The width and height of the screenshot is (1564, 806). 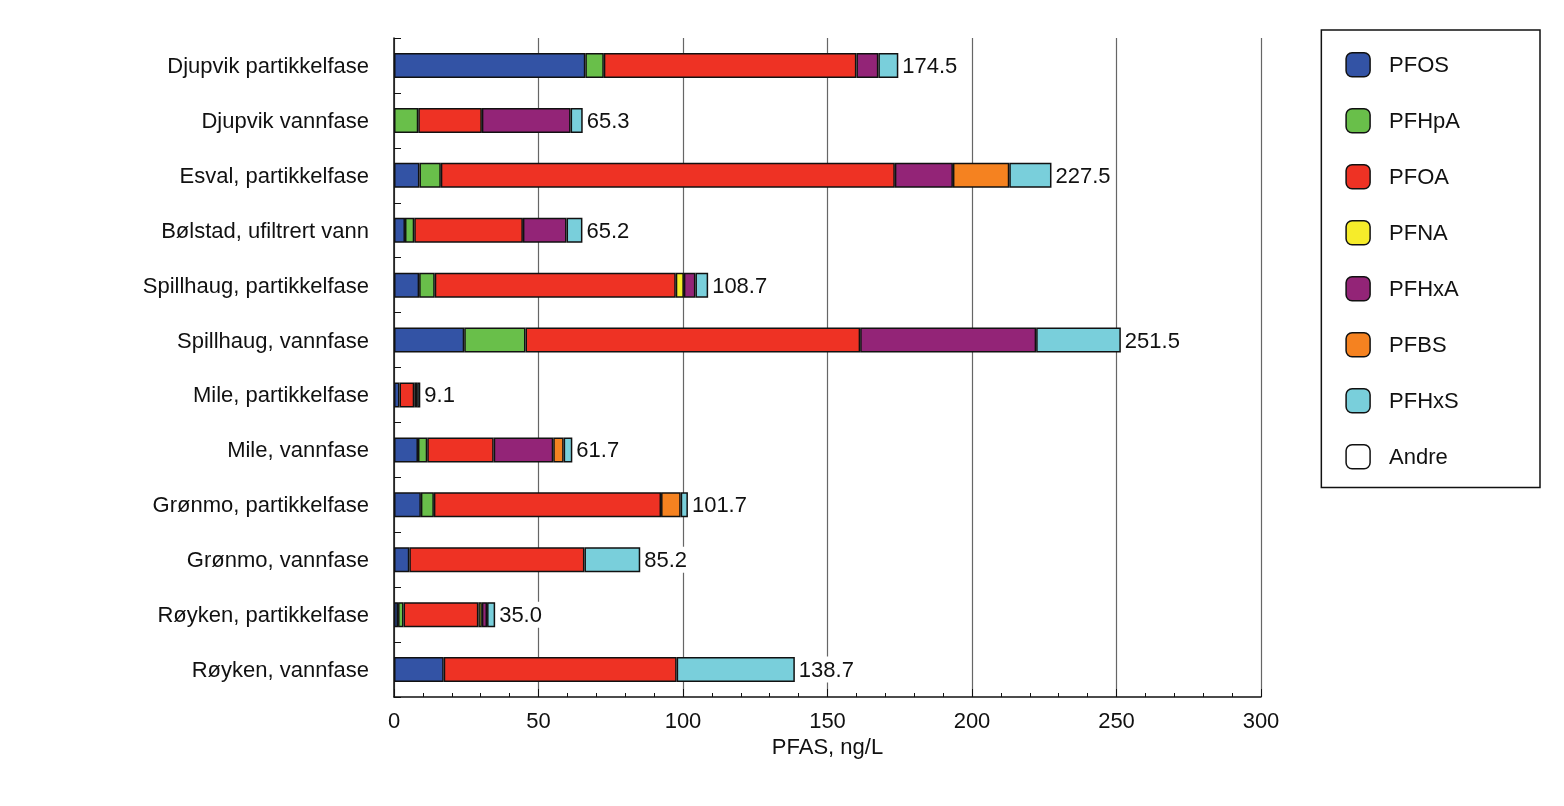 What do you see at coordinates (298, 450) in the screenshot?
I see `y-tick-label: Mile, vannfase` at bounding box center [298, 450].